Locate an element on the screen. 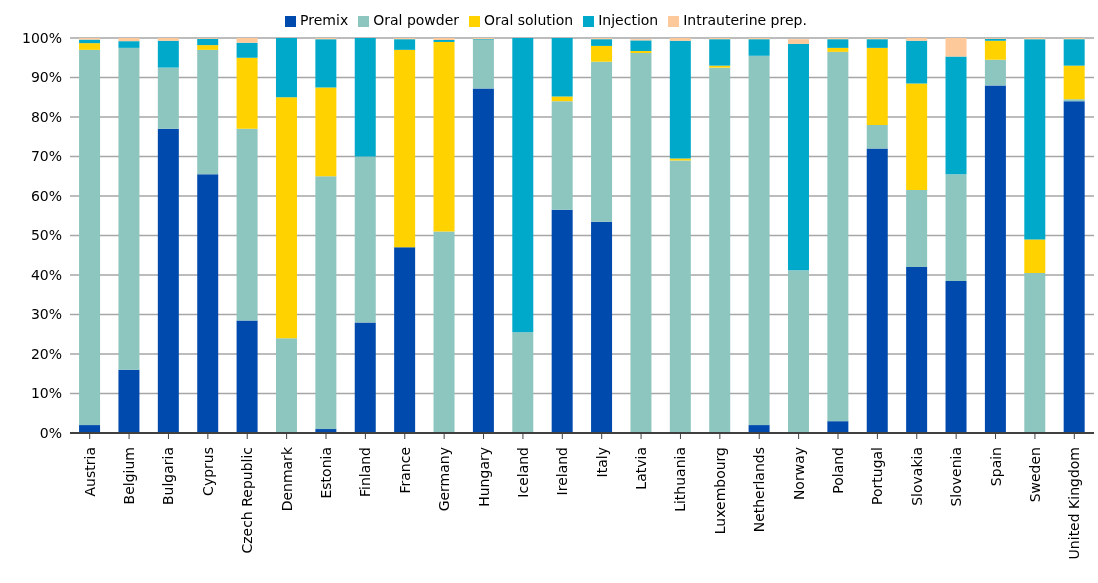  x-tick-label: Ireland is located at coordinates (562, 471).